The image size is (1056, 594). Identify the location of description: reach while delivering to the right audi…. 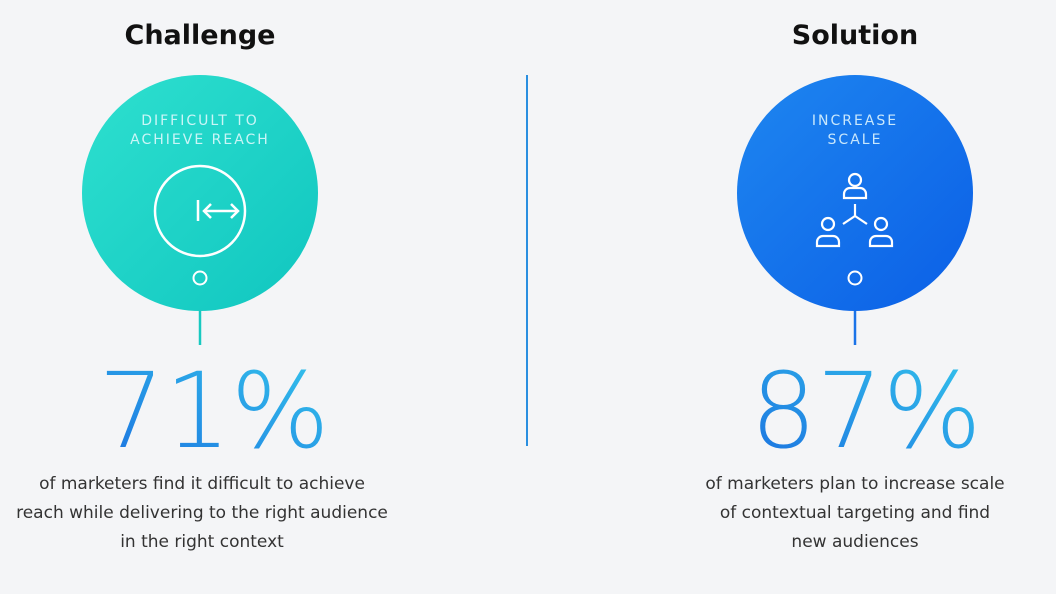
(202, 513).